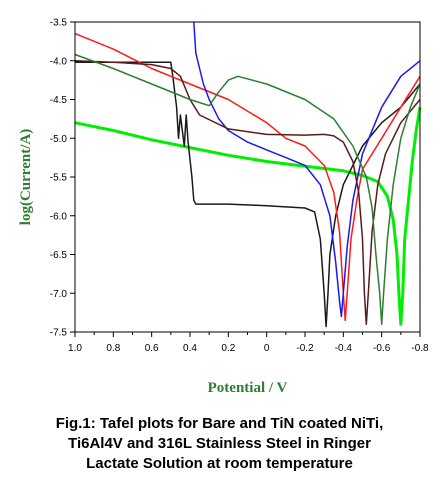 Image resolution: width=439 pixels, height=499 pixels. I want to click on x-tick-label: -0.2, so click(305, 348).